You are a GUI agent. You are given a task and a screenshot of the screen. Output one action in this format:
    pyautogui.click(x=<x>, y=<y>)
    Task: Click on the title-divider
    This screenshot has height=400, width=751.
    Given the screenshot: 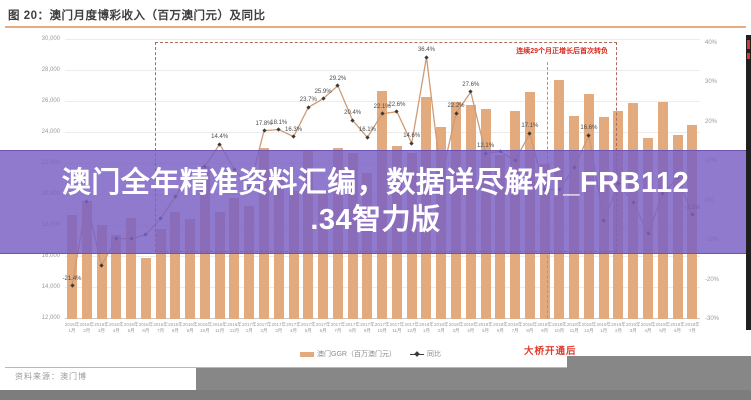 What is the action you would take?
    pyautogui.click(x=375, y=27)
    